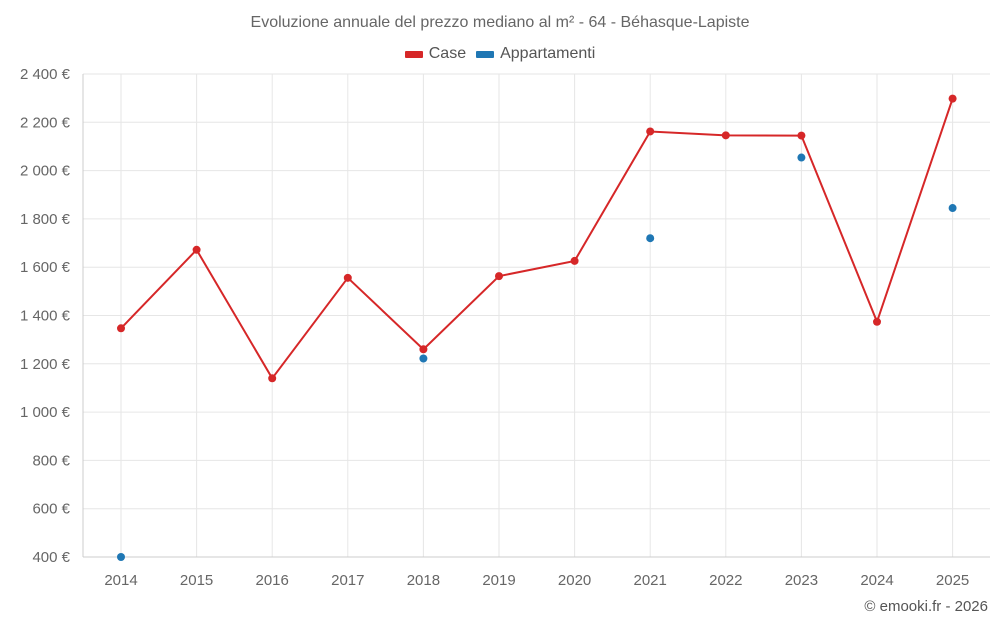 This screenshot has height=625, width=1000. What do you see at coordinates (498, 580) in the screenshot?
I see `x-tick-label: 2019` at bounding box center [498, 580].